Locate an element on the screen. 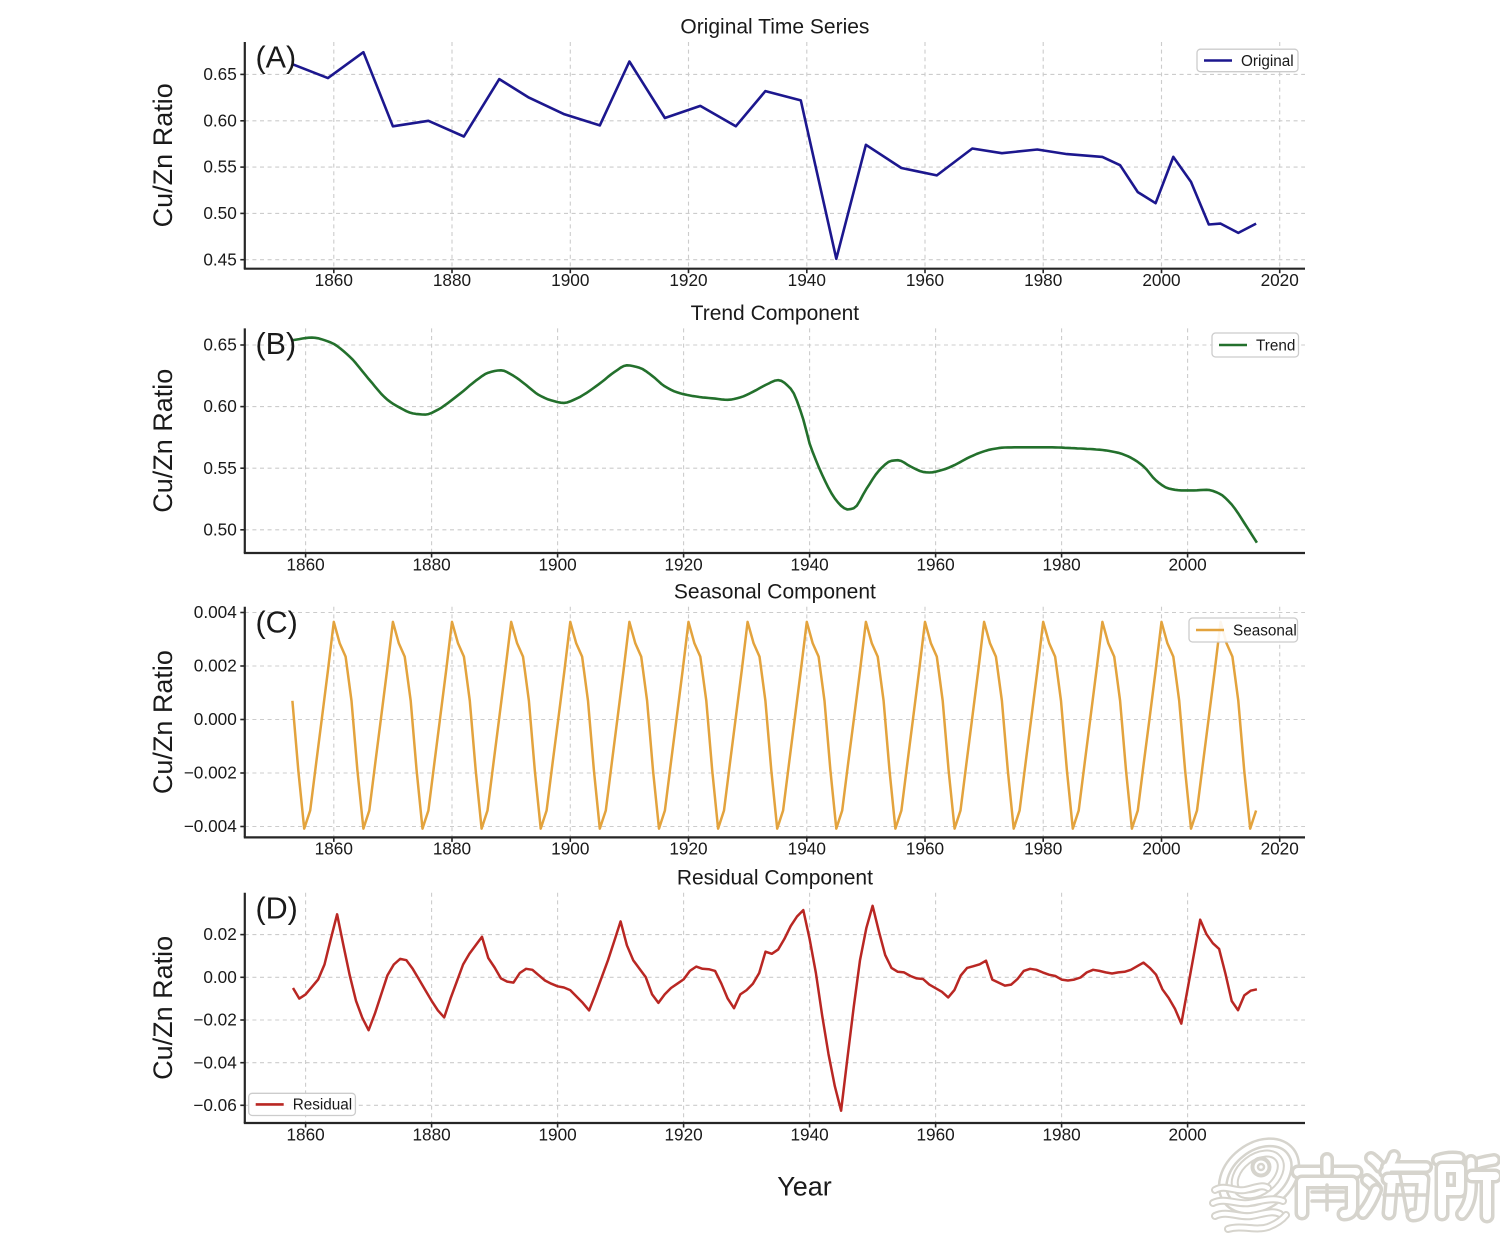  svg-text: −0.002 is located at coordinates (210, 773).